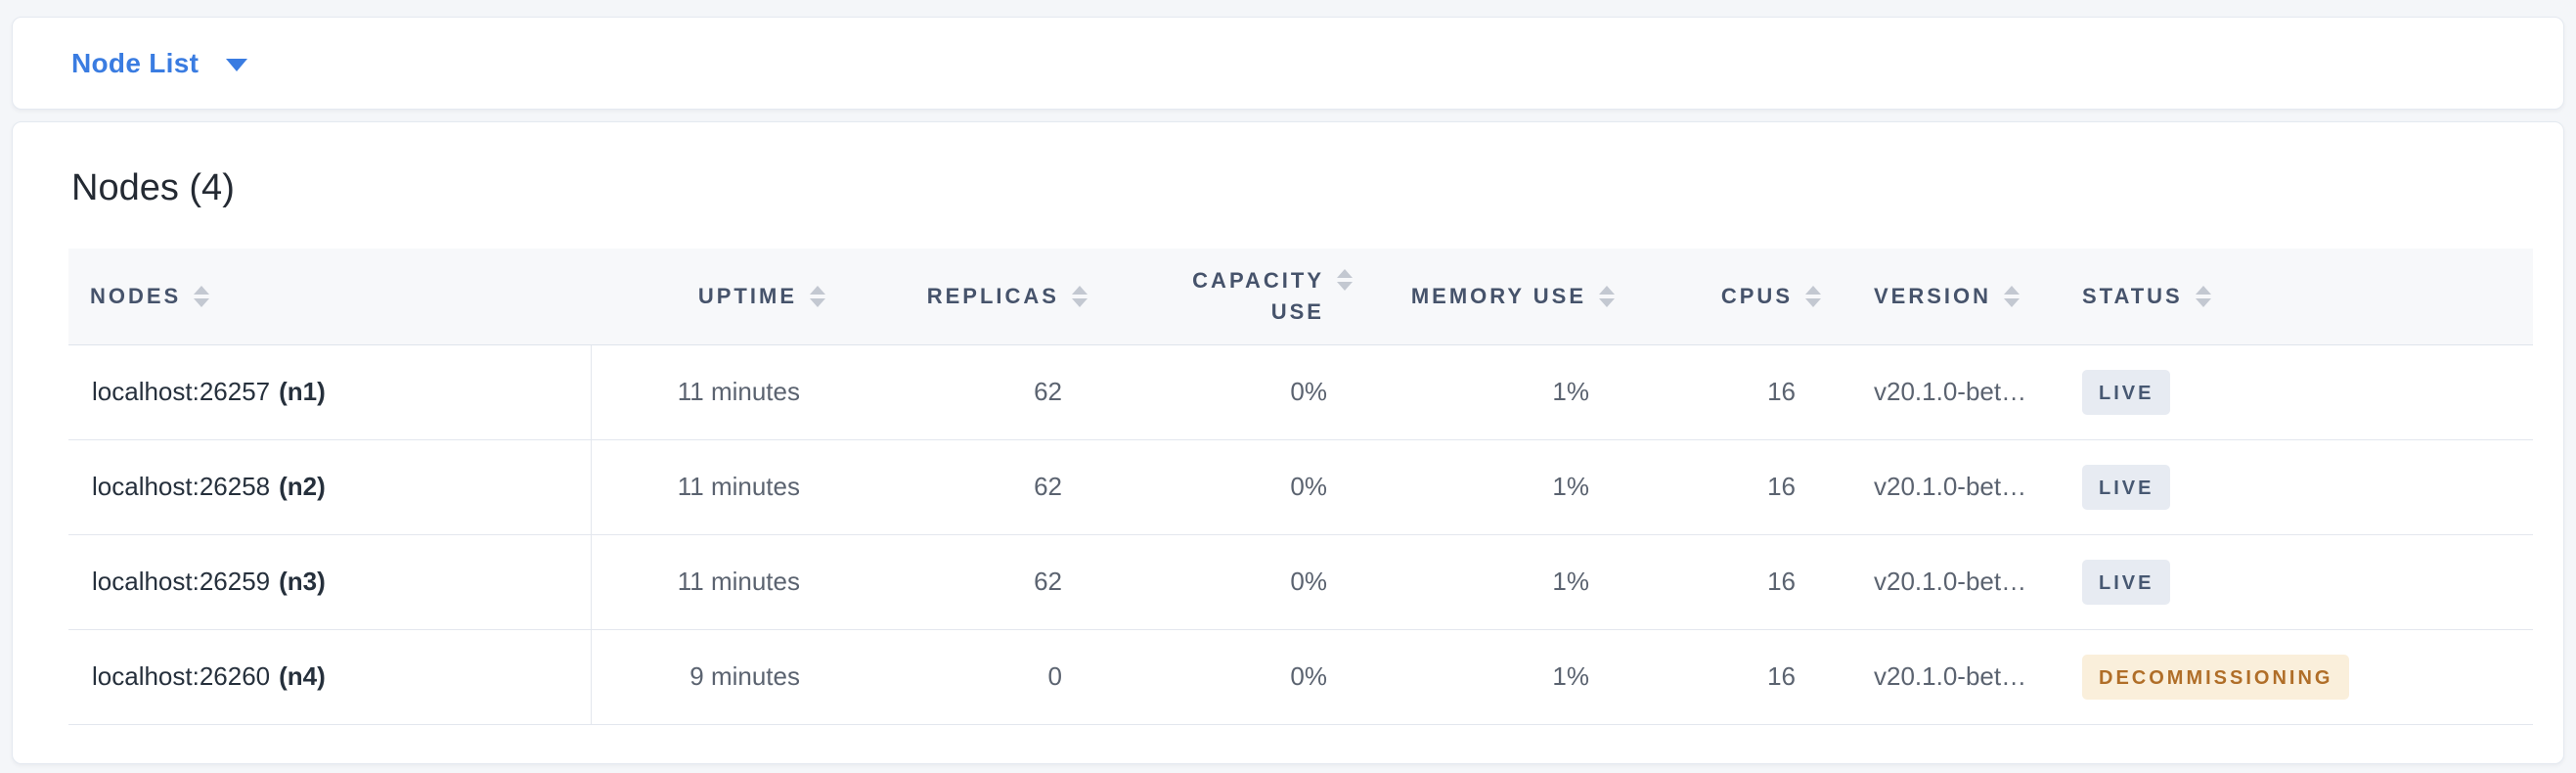 This screenshot has height=773, width=2576. What do you see at coordinates (2299, 297) in the screenshot?
I see `column-header-status: STATUS` at bounding box center [2299, 297].